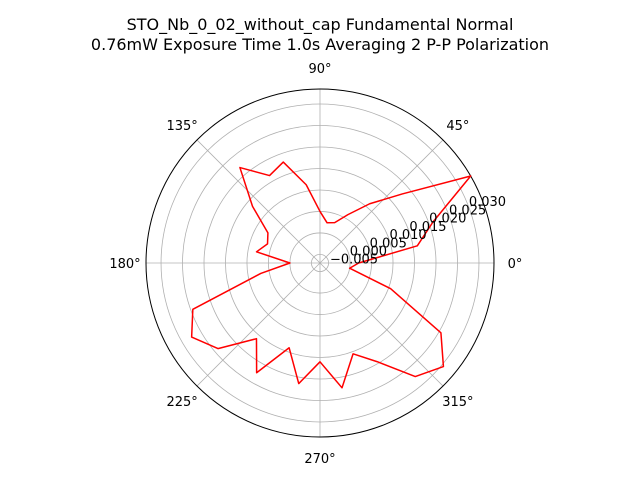  I want to click on angle-tick-label: 225°, so click(181, 402).